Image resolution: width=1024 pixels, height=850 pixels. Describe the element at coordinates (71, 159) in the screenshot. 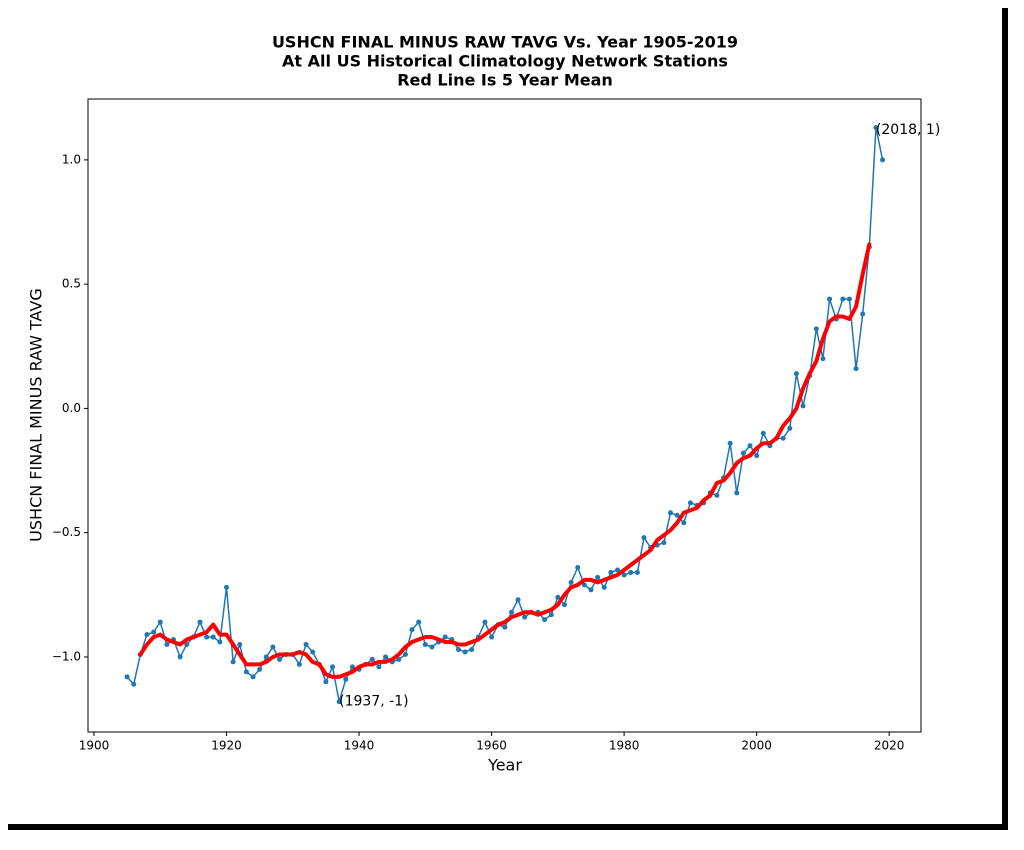

I see `y-tick-label: 1.0` at that location.